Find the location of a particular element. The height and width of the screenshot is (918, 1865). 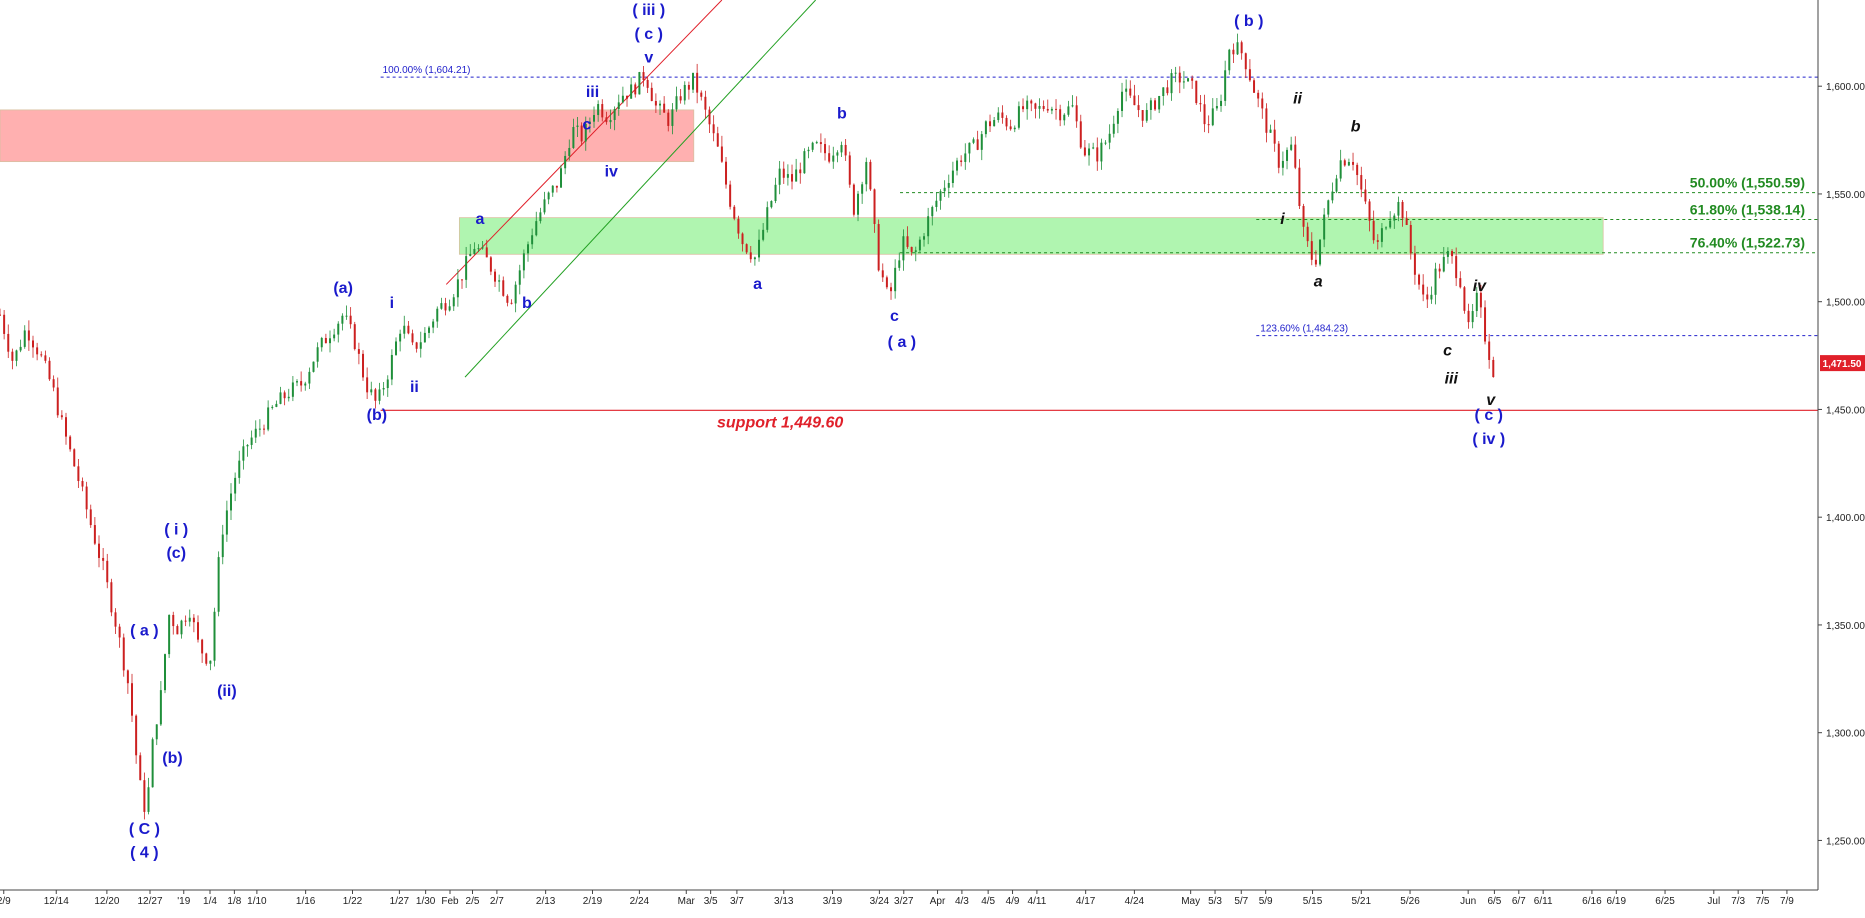

wave-label: a is located at coordinates (757, 284).